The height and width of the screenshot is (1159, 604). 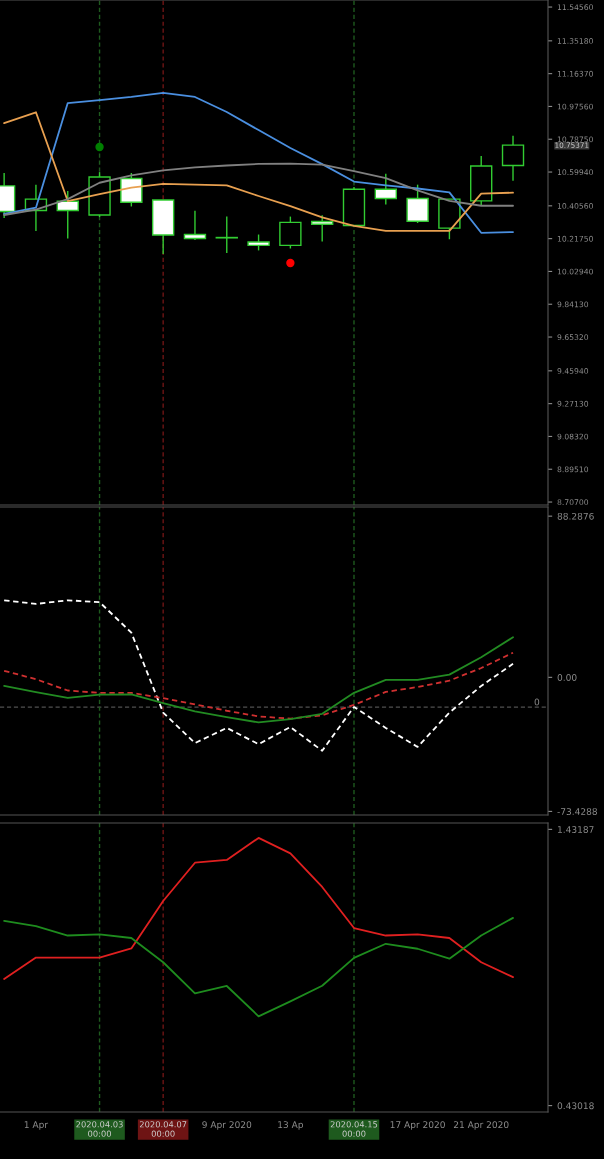 I want to click on y-tick-label: 0.00, so click(x=567, y=677).